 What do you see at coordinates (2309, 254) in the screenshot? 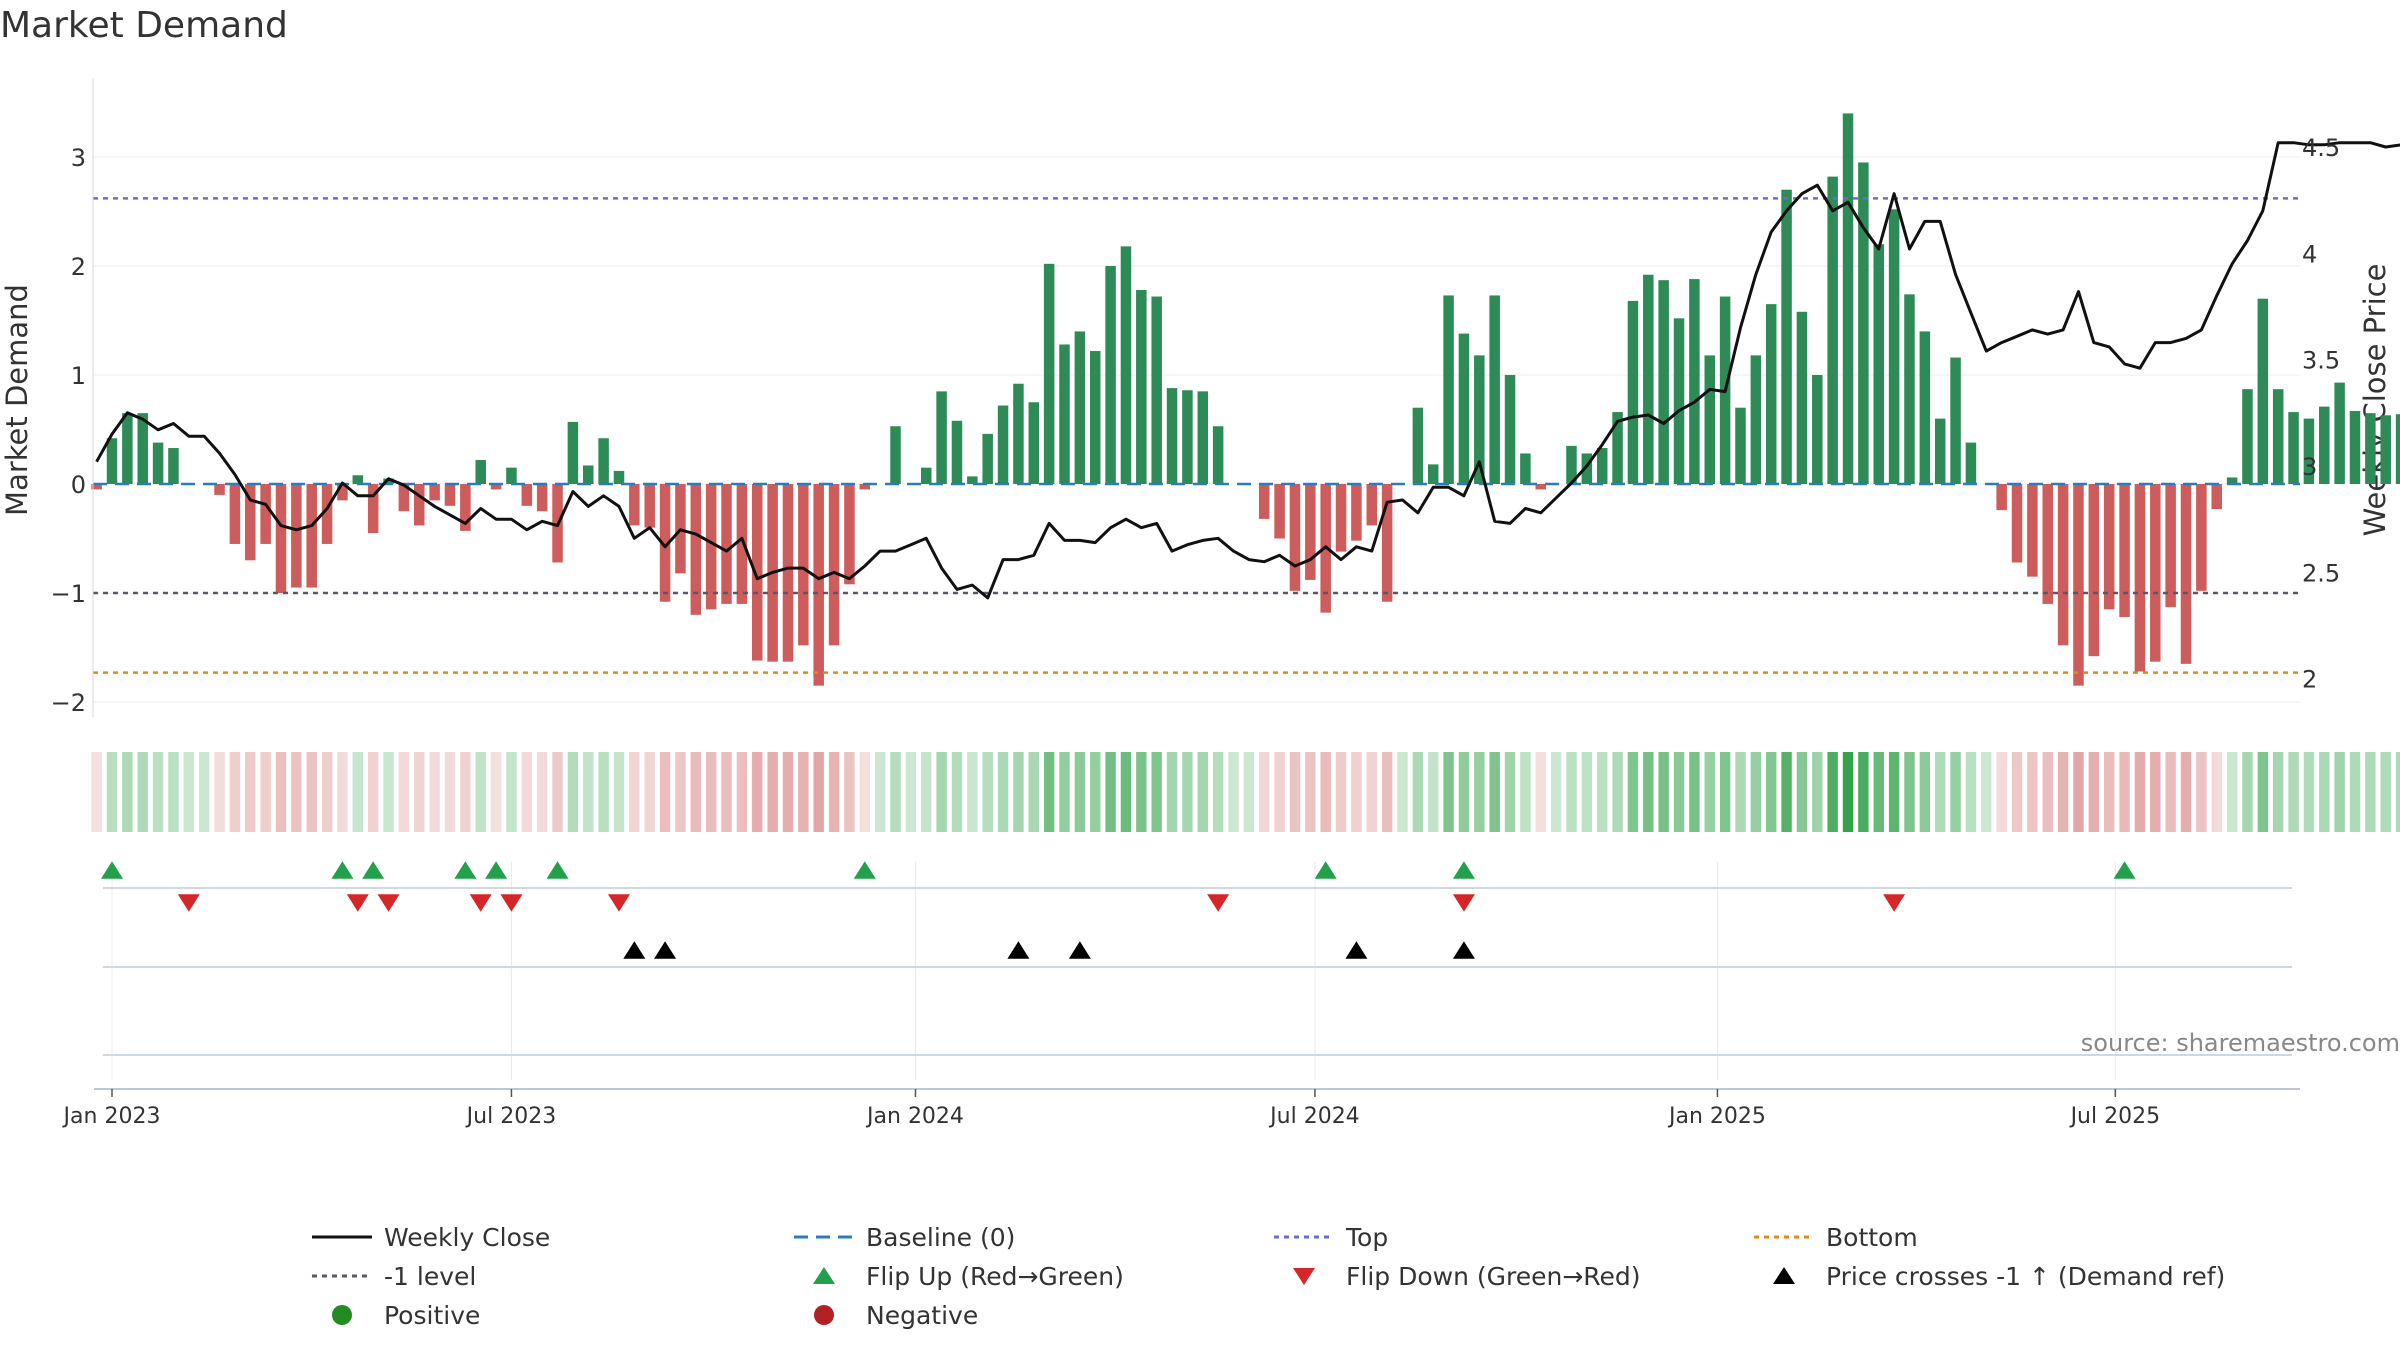
I see `right-tick-label: 4` at bounding box center [2309, 254].